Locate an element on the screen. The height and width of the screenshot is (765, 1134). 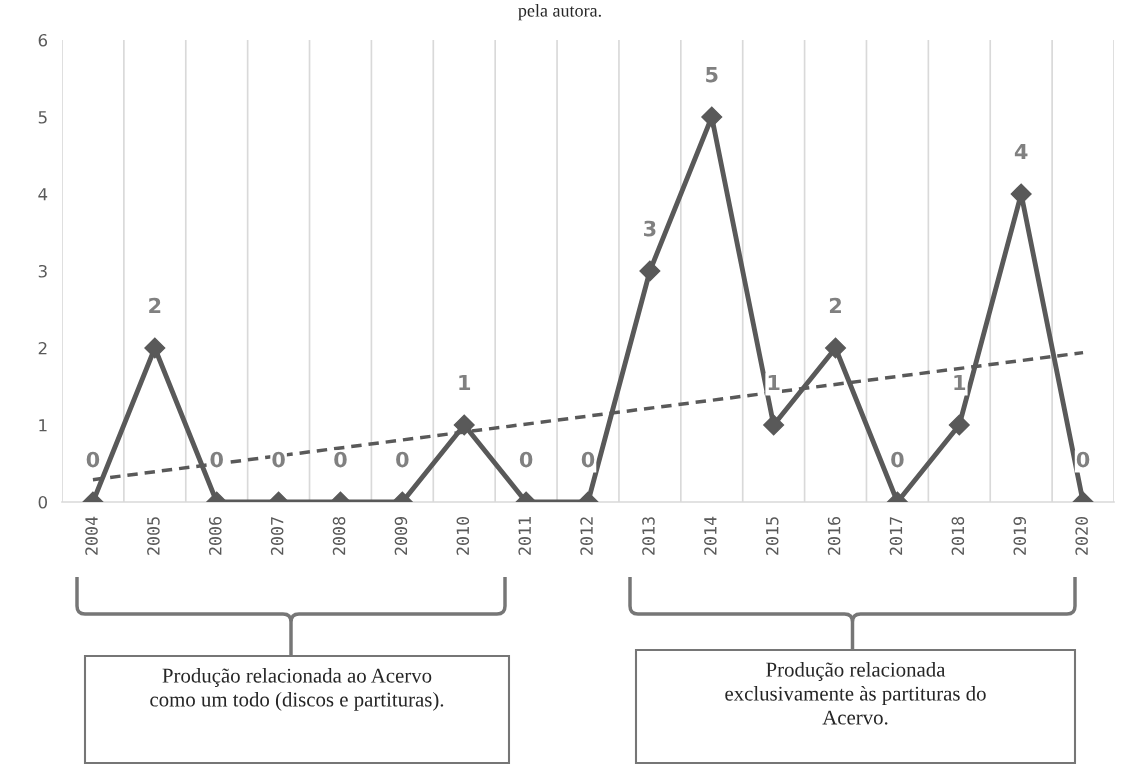
x-tick-label: 2006 is located at coordinates (215, 535).